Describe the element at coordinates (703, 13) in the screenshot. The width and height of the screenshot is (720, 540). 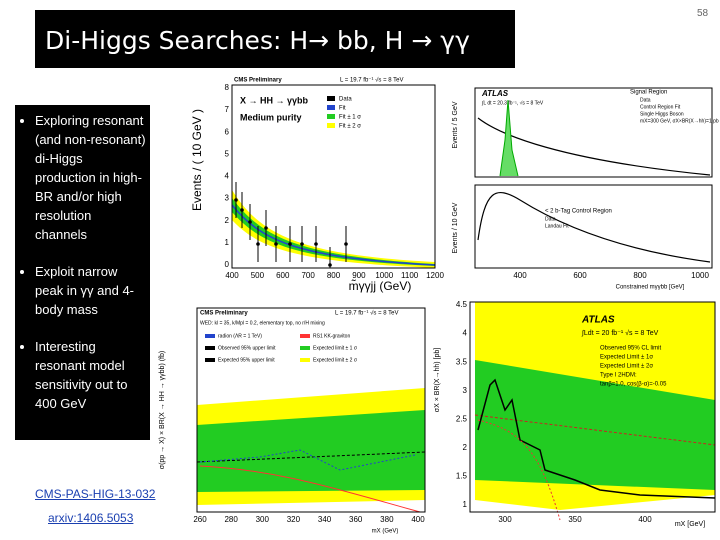
I see `page-number: 58` at that location.